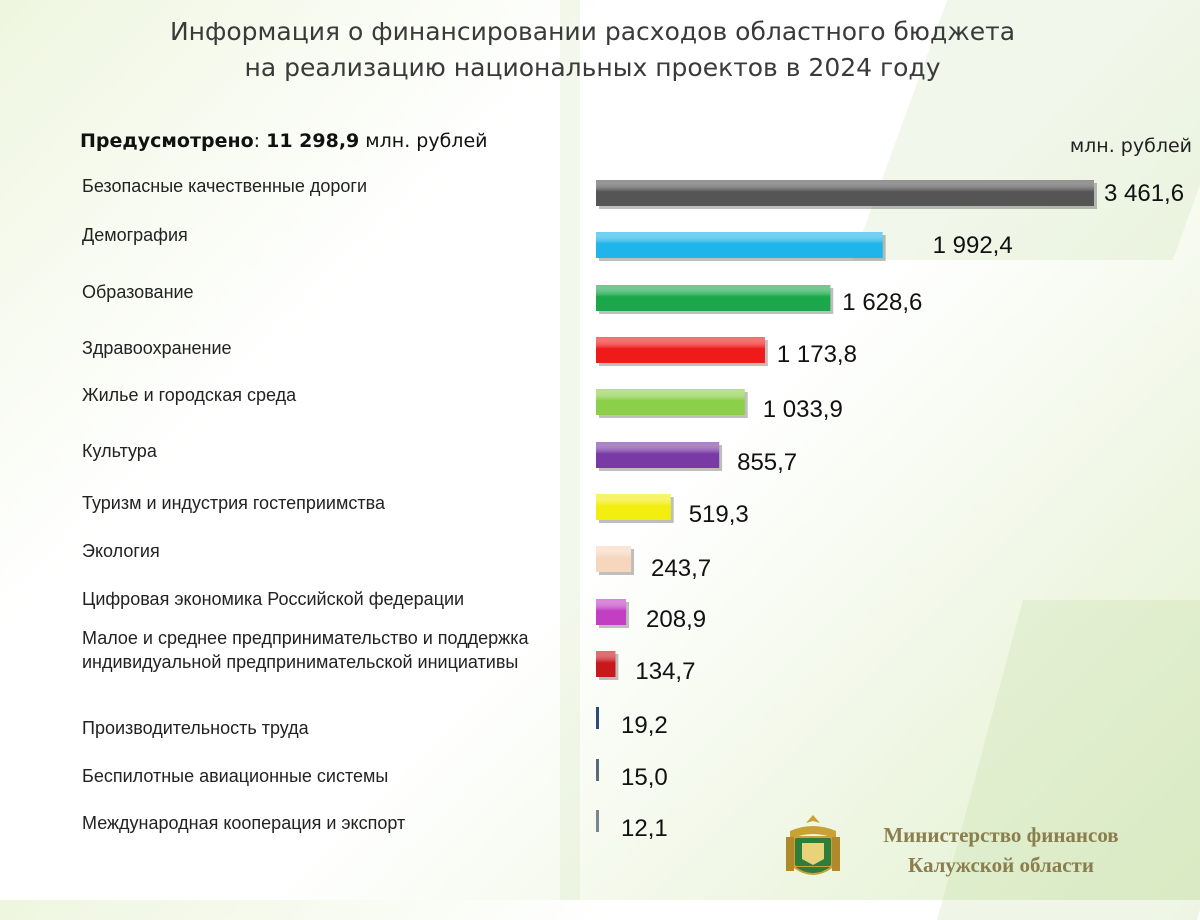 The height and width of the screenshot is (920, 1200). I want to click on category-label: Международная кооперация и экспорт, so click(244, 823).